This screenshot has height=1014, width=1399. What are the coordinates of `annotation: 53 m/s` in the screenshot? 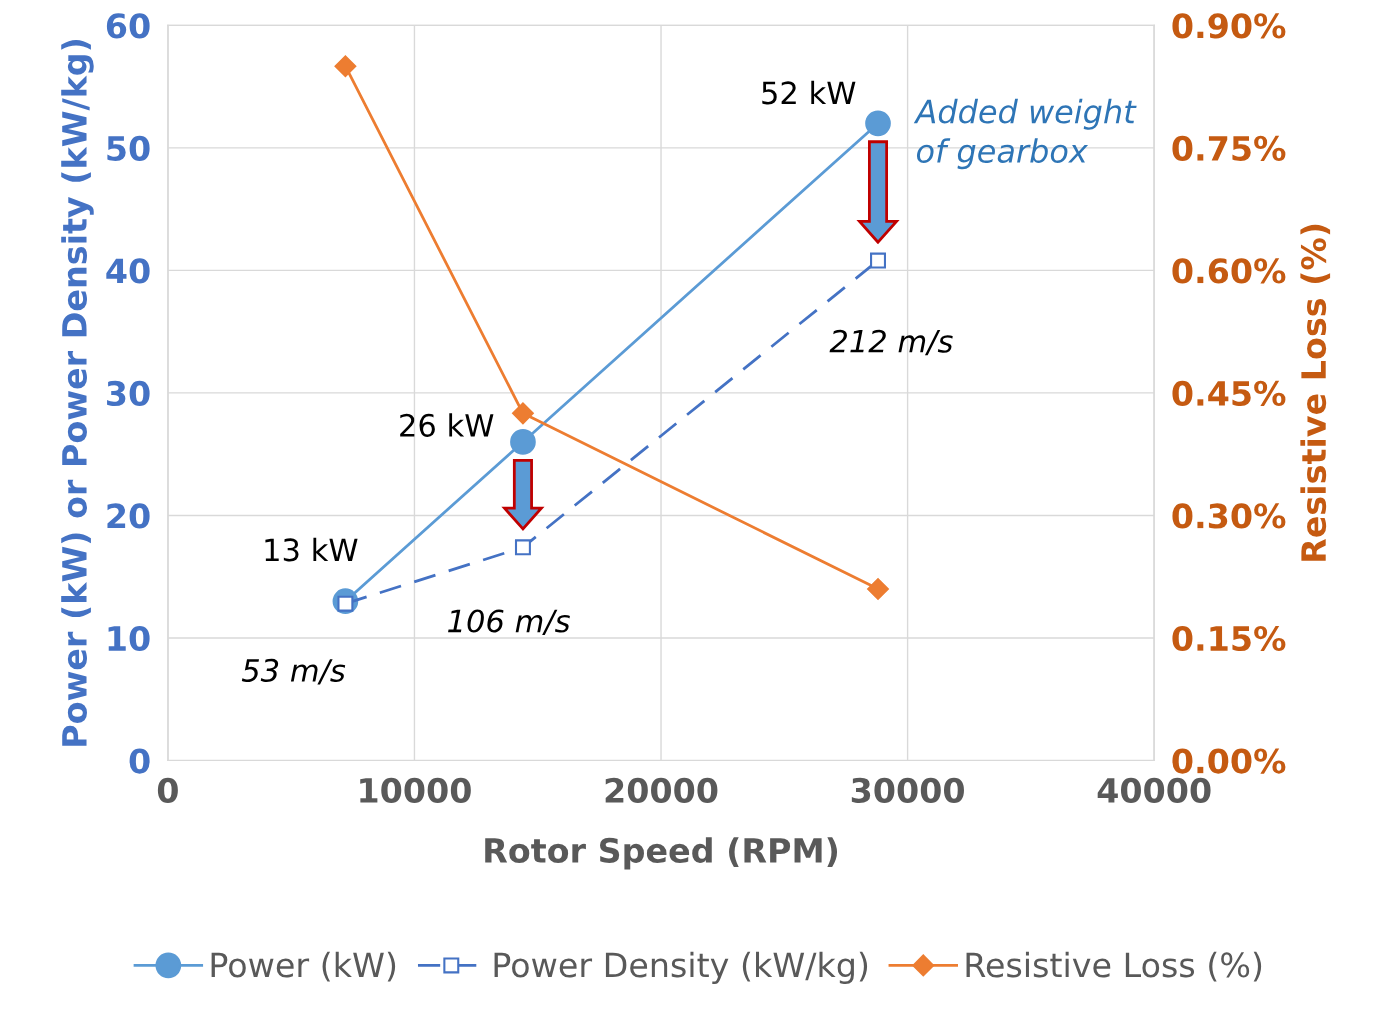 It's located at (293, 671).